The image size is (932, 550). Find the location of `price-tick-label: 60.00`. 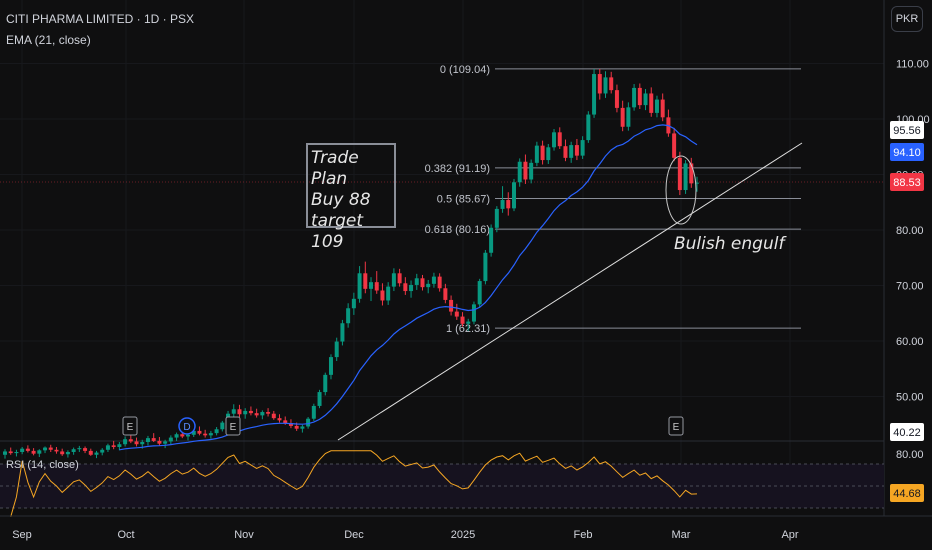

price-tick-label: 60.00 is located at coordinates (910, 342).